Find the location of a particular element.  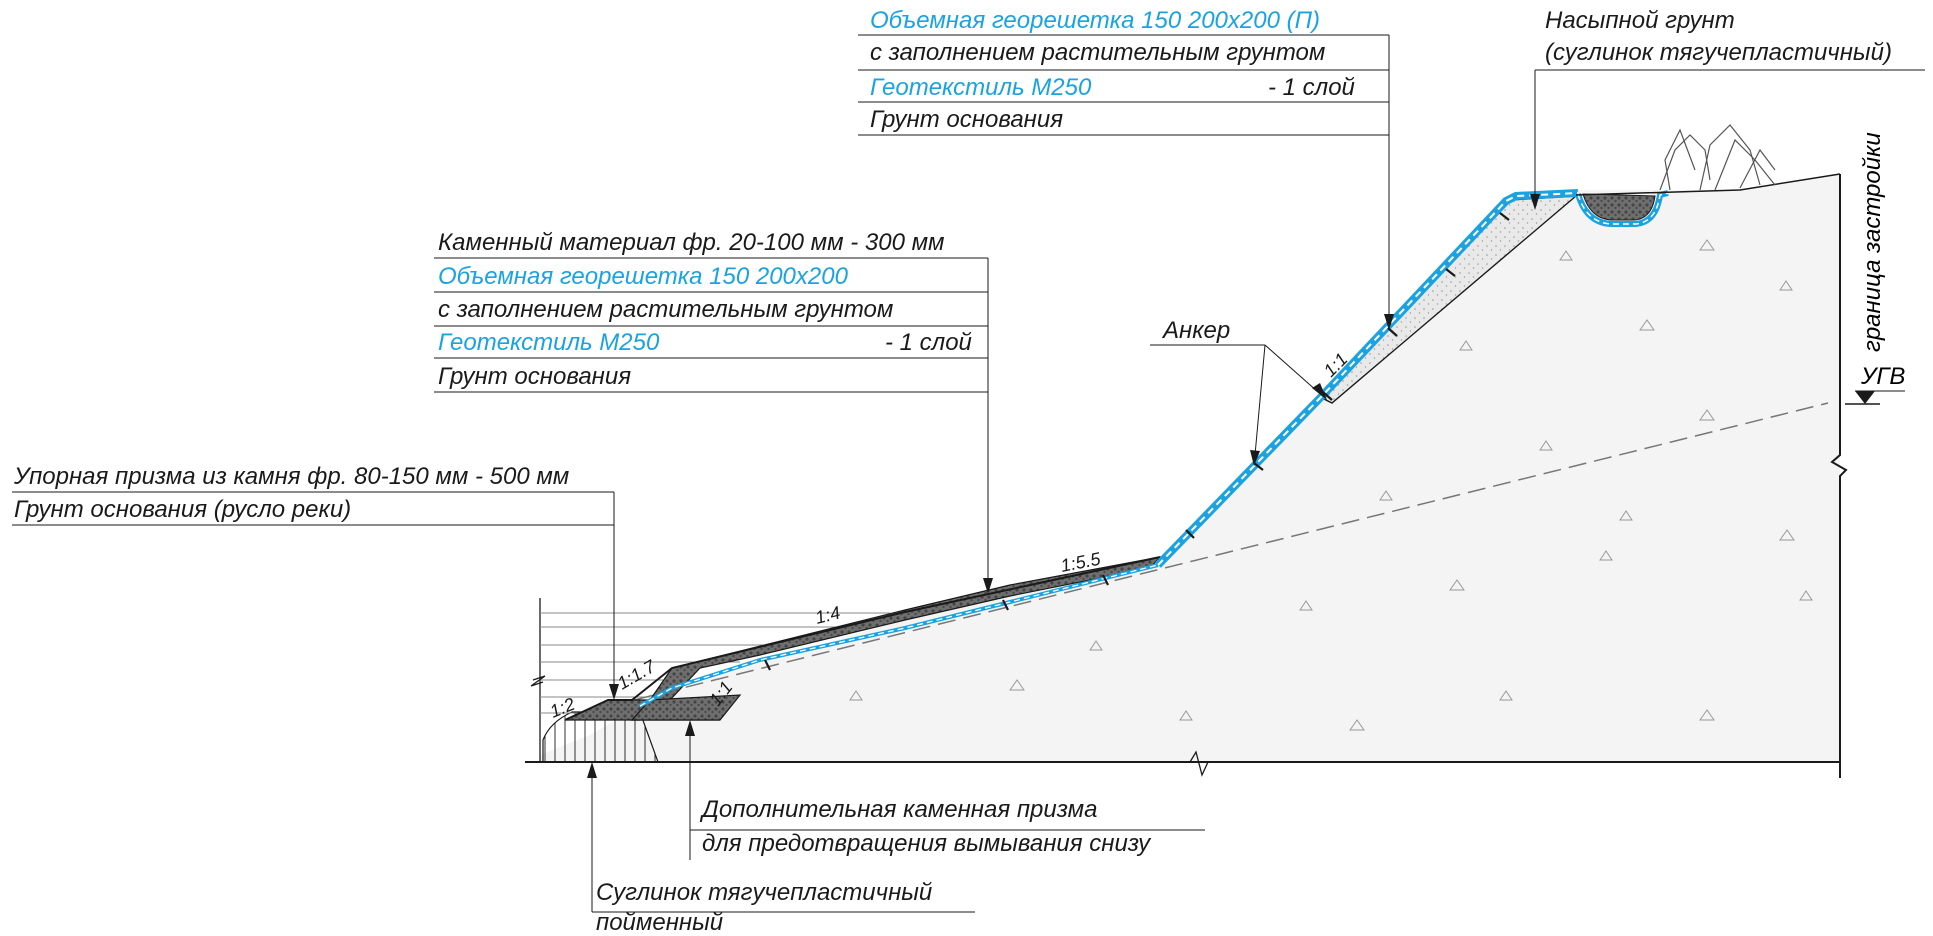

mid-line-4: Геотекстиль М250 is located at coordinates (549, 342).